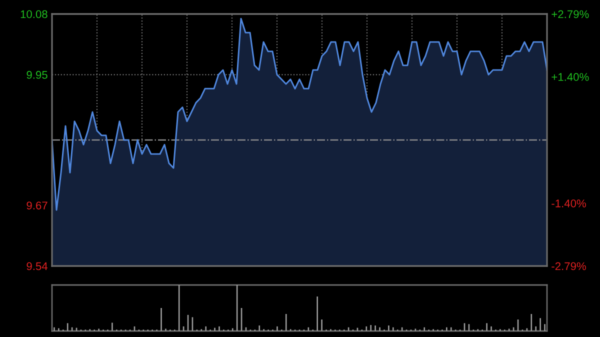  I want to click on y-tick-label: 10.08, so click(34, 14).